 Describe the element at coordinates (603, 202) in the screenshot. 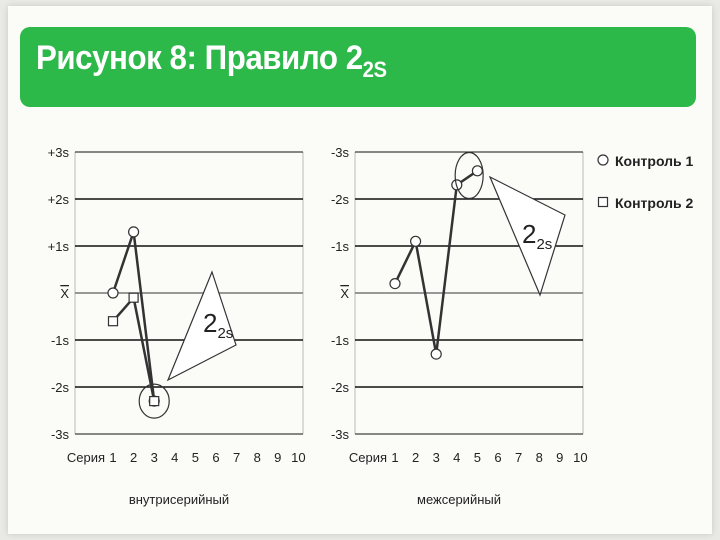

I see `legend-square-marker` at that location.